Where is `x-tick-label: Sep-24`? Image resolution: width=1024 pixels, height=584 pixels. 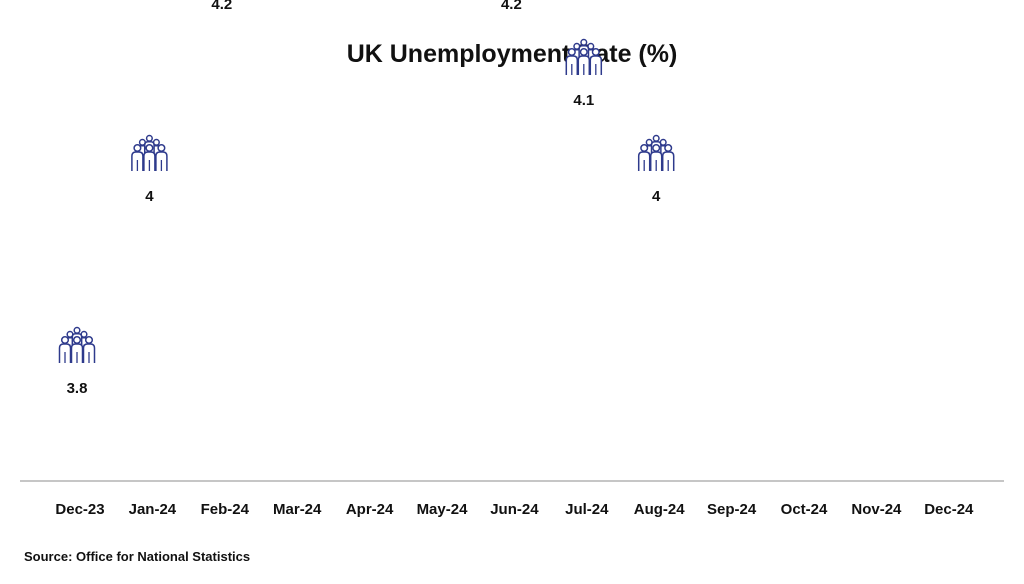
x-tick-label: Sep-24 is located at coordinates (732, 509).